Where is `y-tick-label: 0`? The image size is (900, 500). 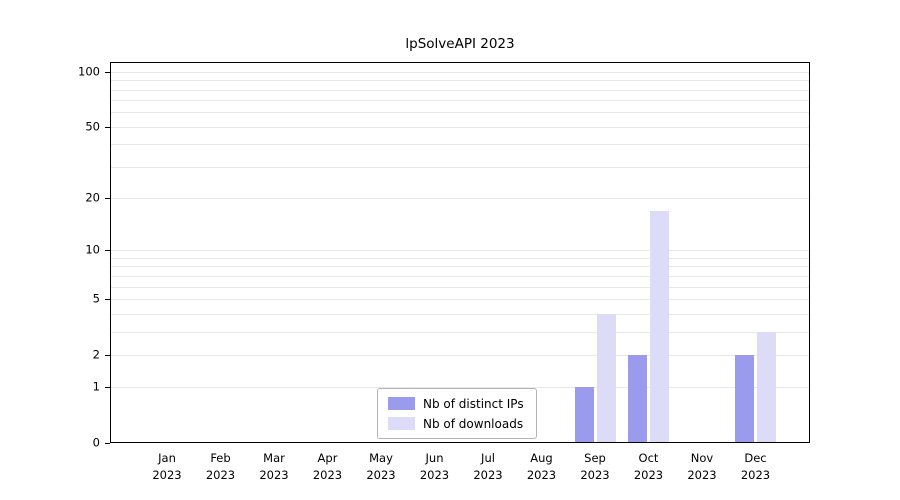
y-tick-label: 0 is located at coordinates (96, 442).